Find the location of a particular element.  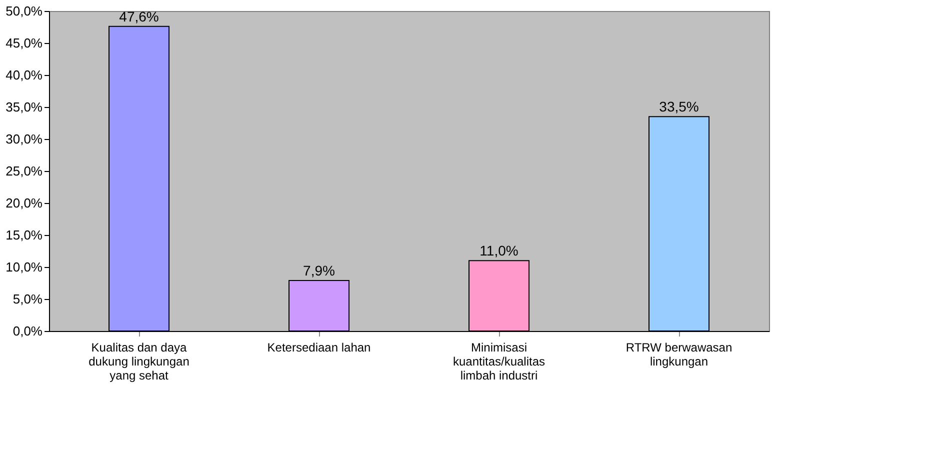

y-tick-label: 20,0% is located at coordinates (24, 203).